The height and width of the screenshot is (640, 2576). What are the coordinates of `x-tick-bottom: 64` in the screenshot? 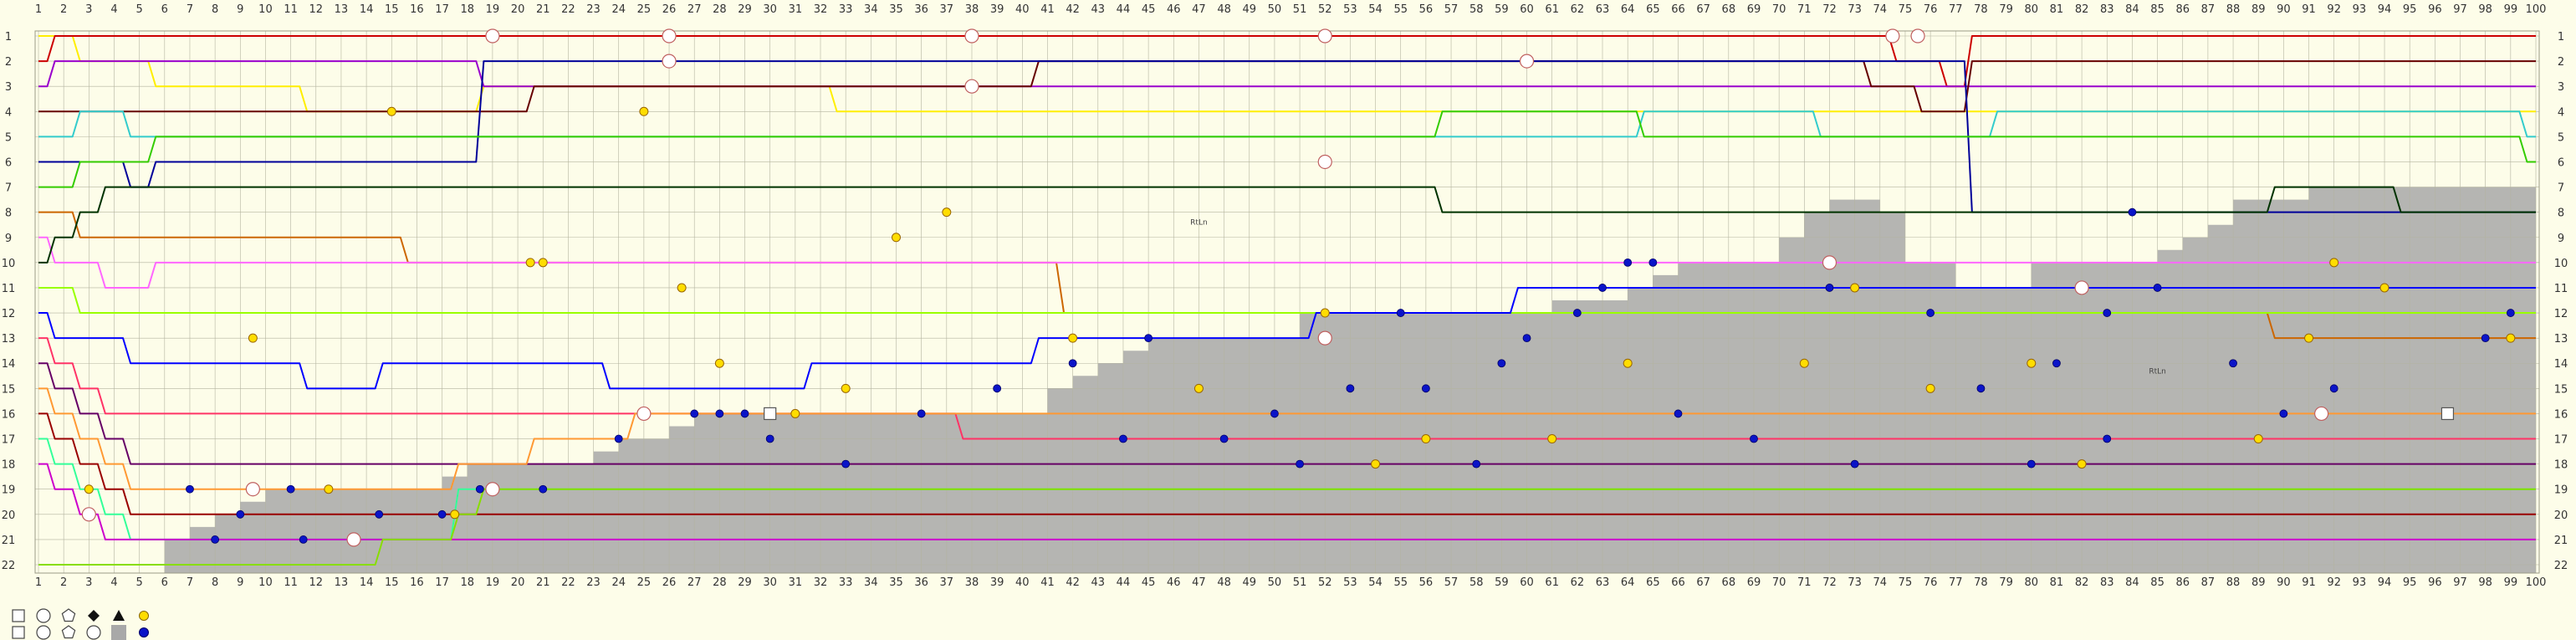 It's located at (1628, 582).